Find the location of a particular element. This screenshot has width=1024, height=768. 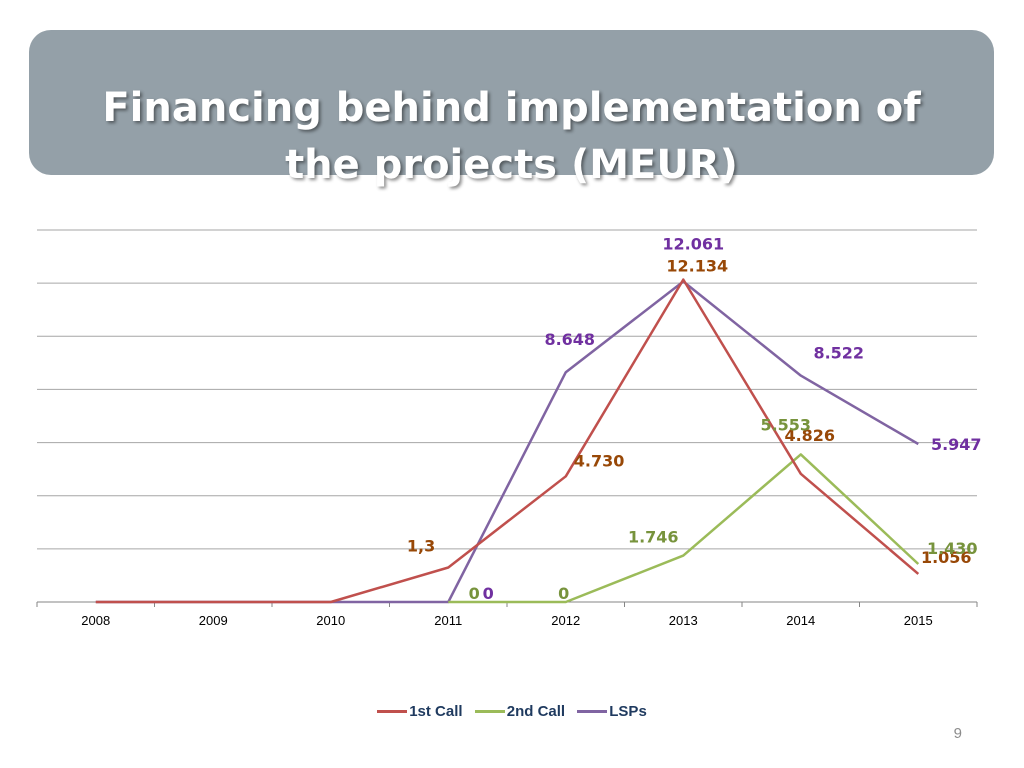

legend-label-2nd-call: 2nd Call is located at coordinates (536, 711).